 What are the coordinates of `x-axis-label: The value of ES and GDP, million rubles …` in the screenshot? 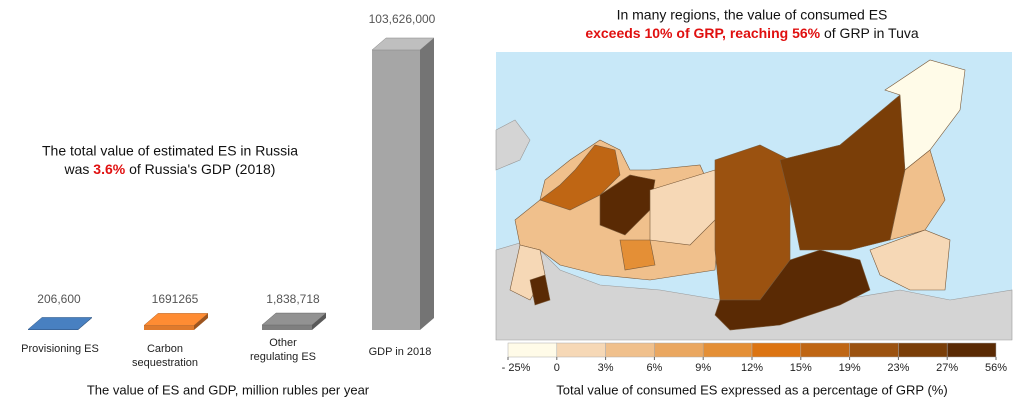 It's located at (228, 389).